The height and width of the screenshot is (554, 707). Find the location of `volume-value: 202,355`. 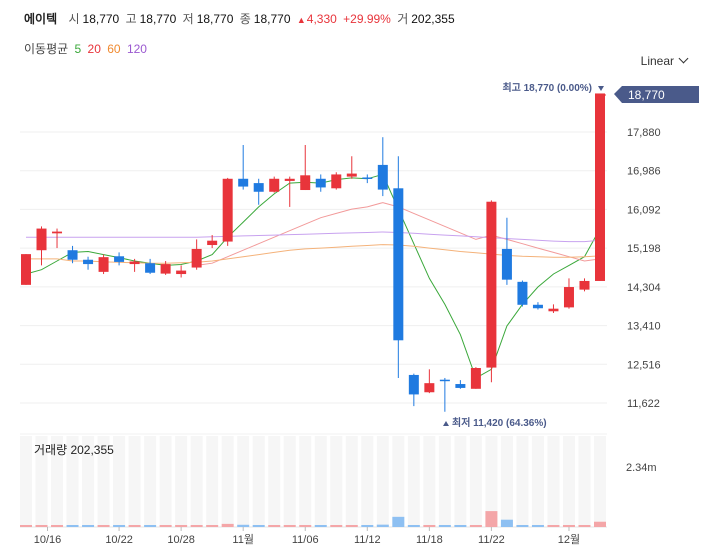

volume-value: 202,355 is located at coordinates (433, 19).